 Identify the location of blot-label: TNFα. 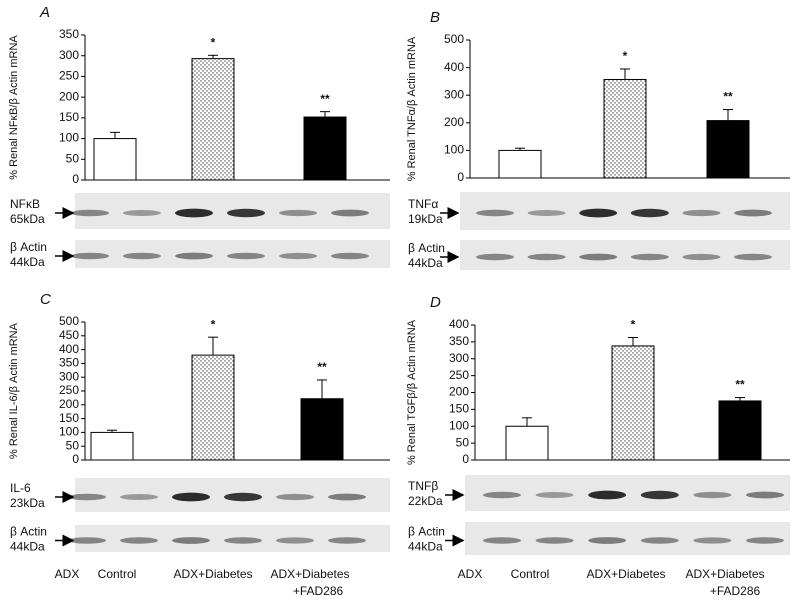
(423, 204).